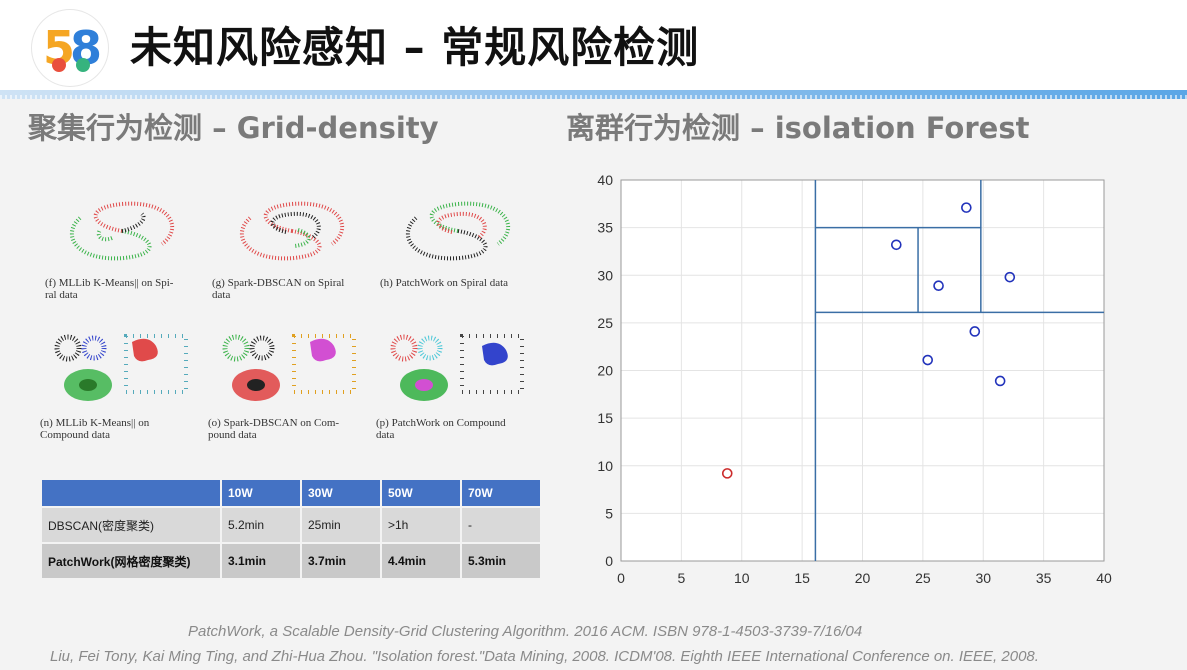 Image resolution: width=1187 pixels, height=670 pixels. Describe the element at coordinates (59, 65) in the screenshot. I see `logo-dot-red` at that location.